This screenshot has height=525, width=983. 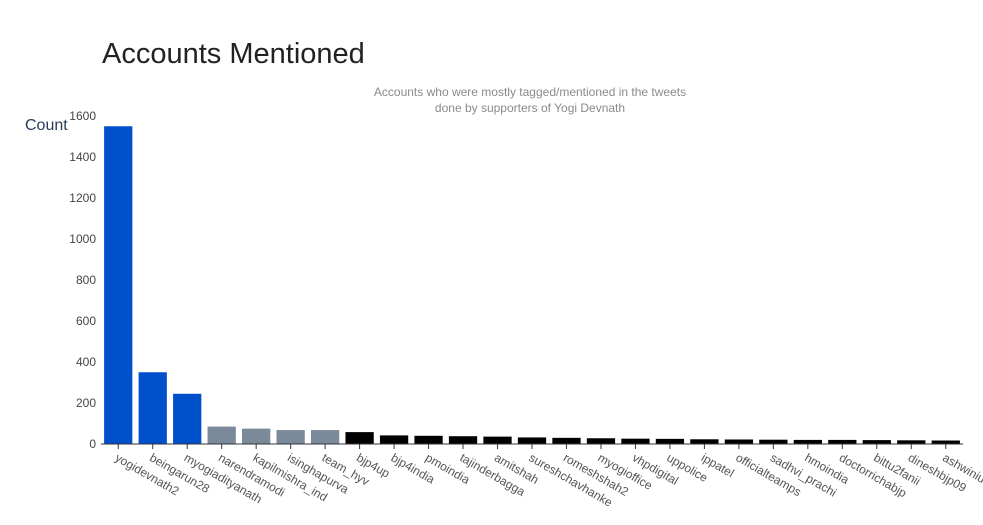 I want to click on bar-bjp4up, so click(x=359, y=438).